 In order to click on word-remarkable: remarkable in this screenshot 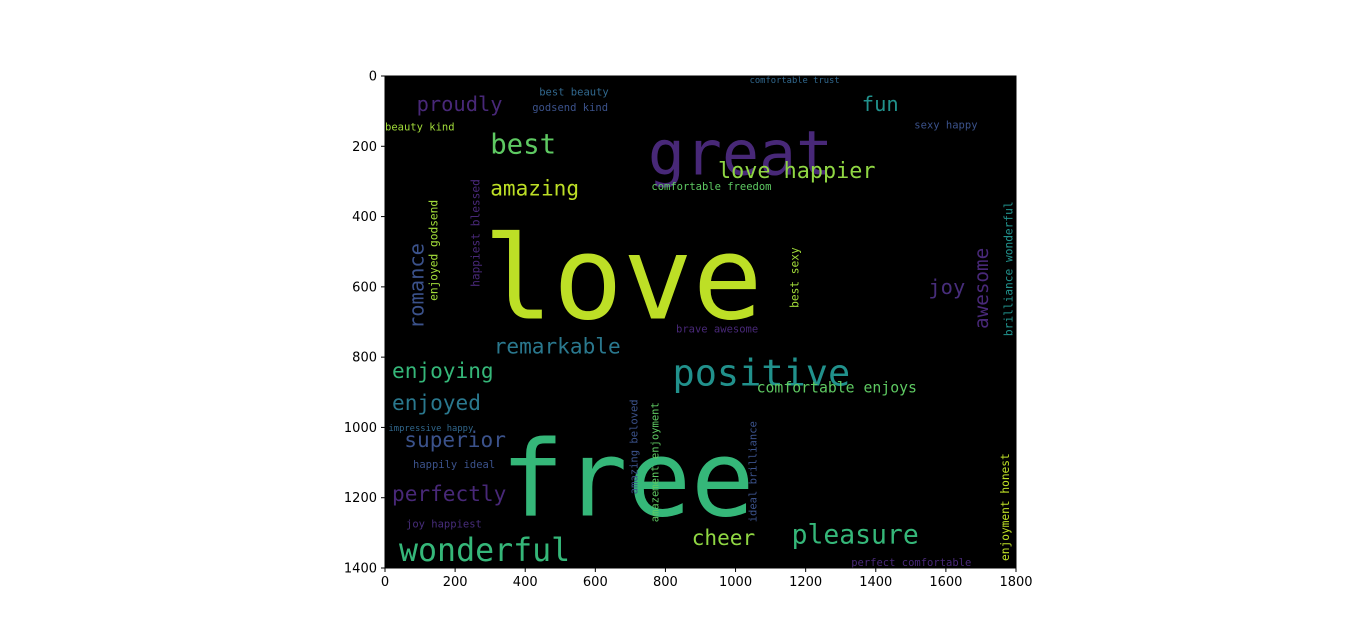, I will do `click(557, 346)`.